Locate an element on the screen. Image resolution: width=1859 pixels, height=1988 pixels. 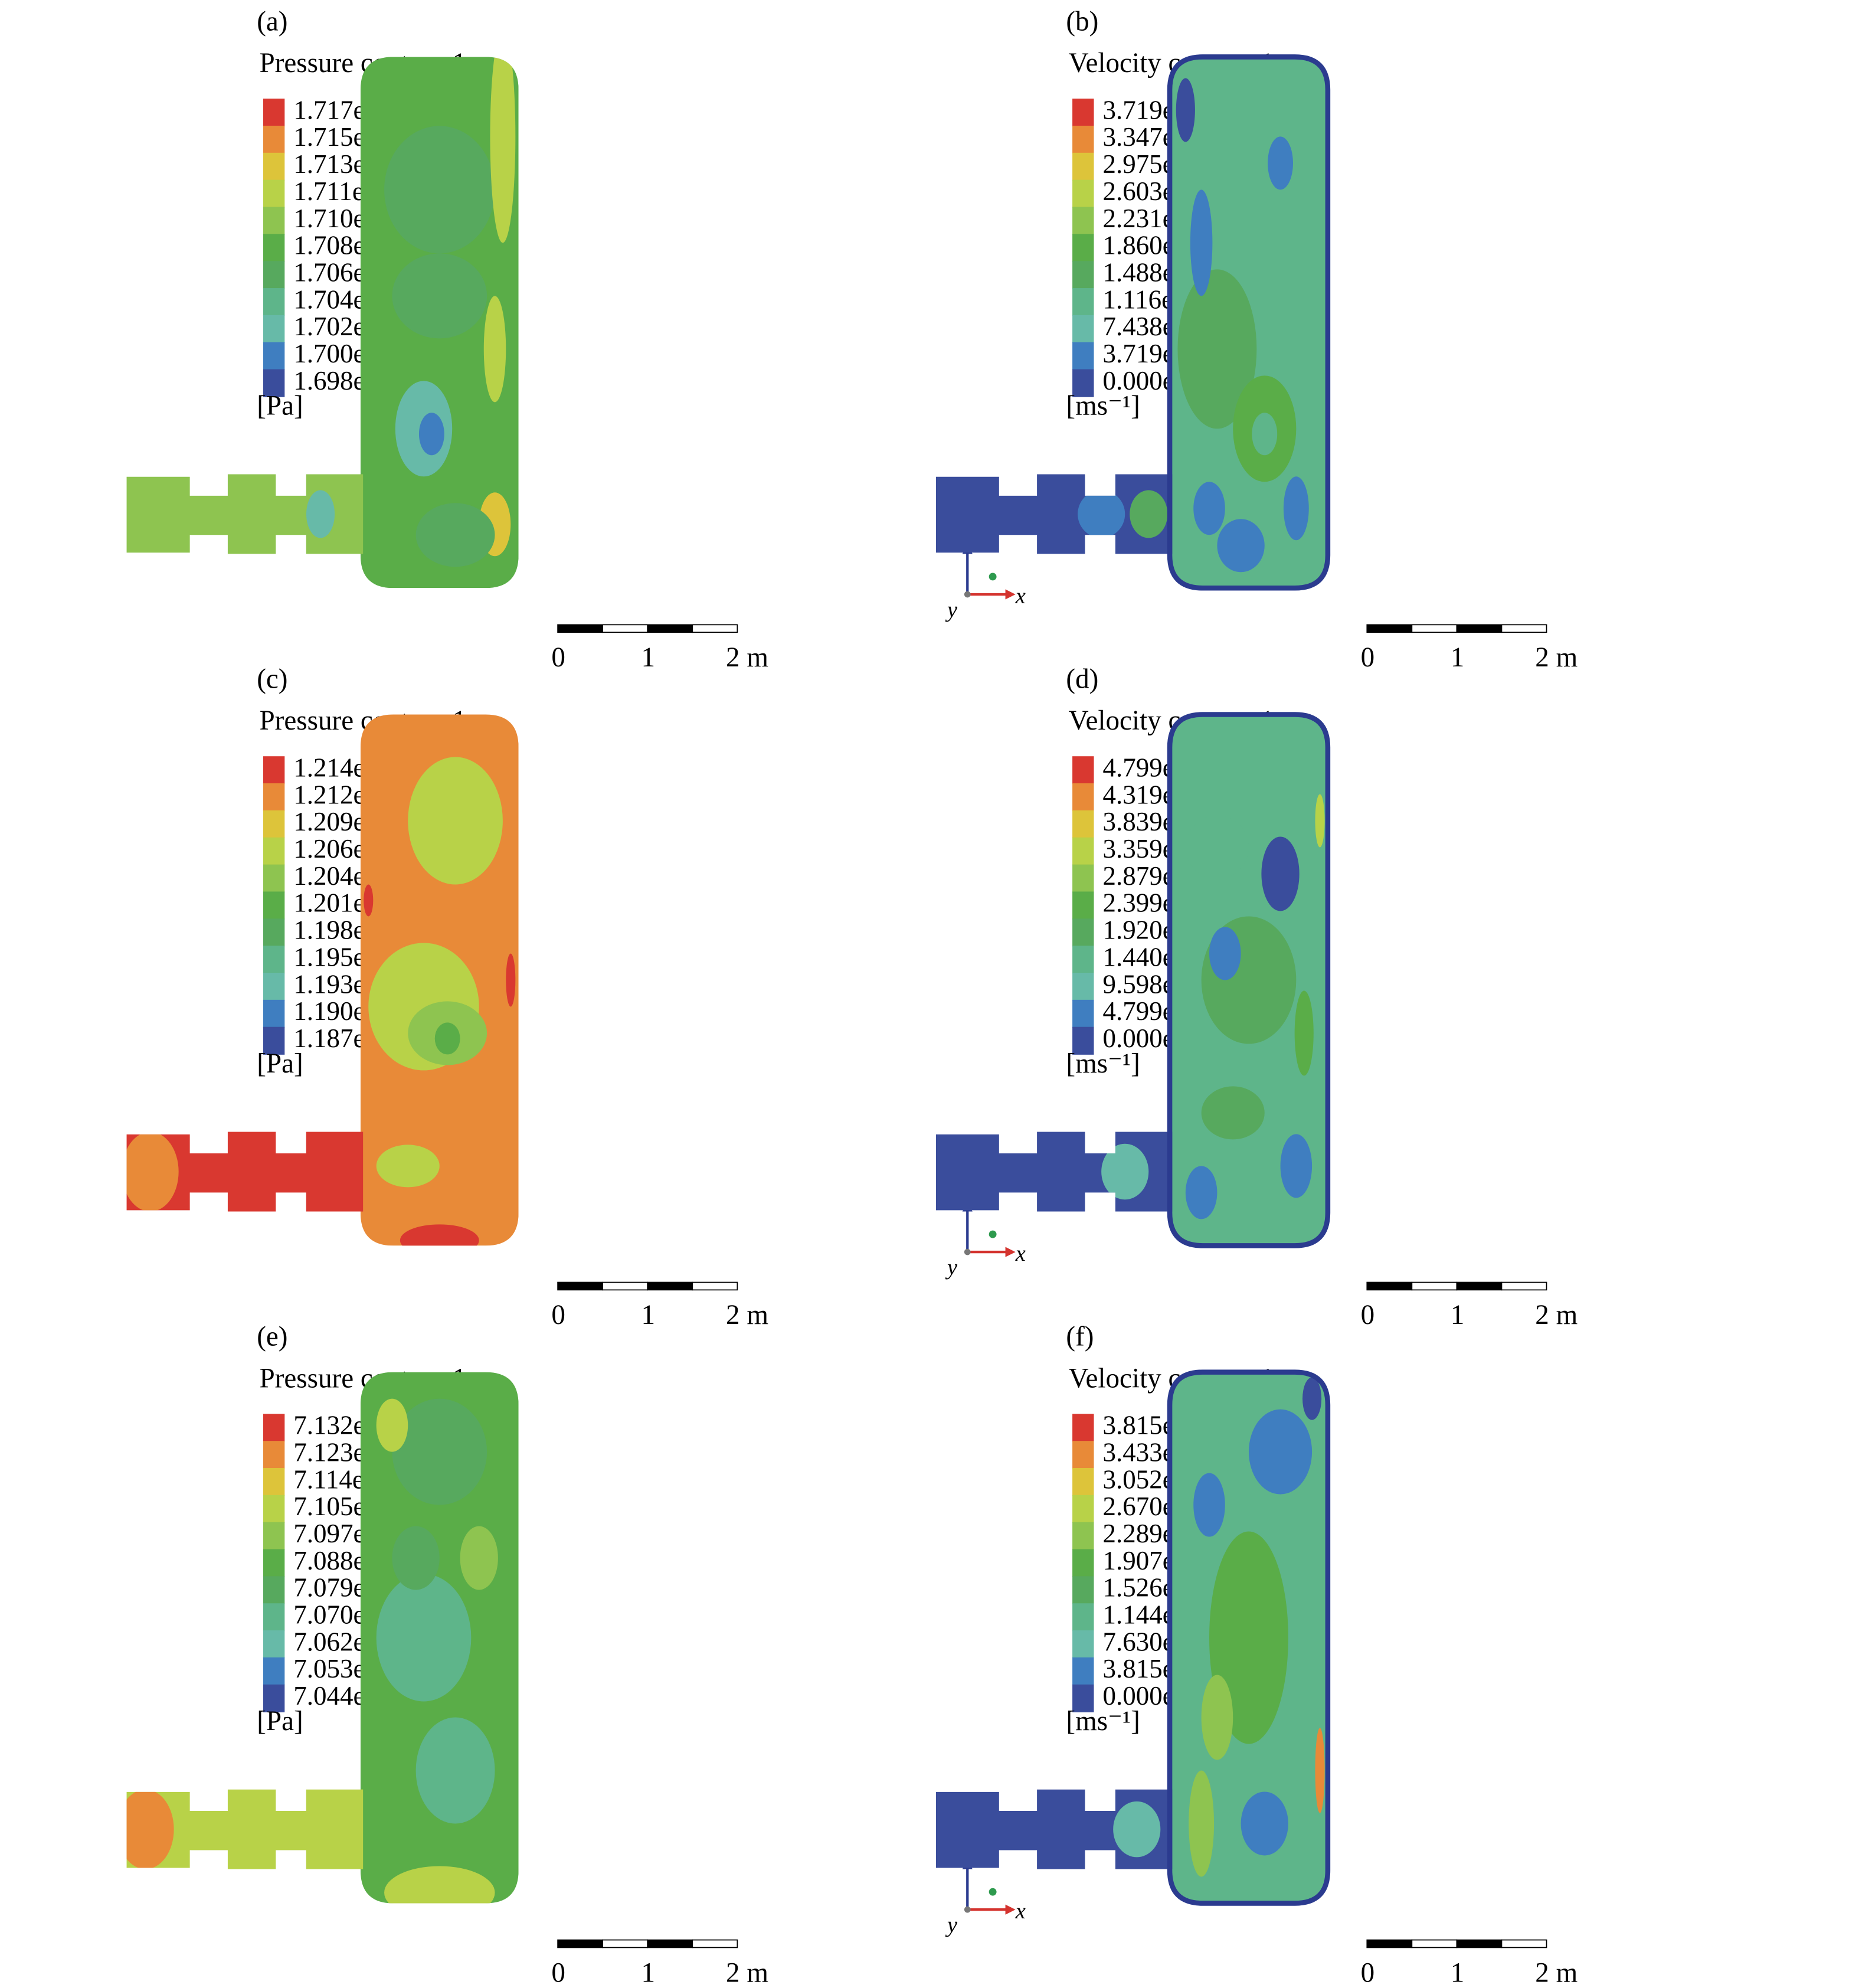
legend-unit: [ms⁻¹] is located at coordinates (1103, 1721).